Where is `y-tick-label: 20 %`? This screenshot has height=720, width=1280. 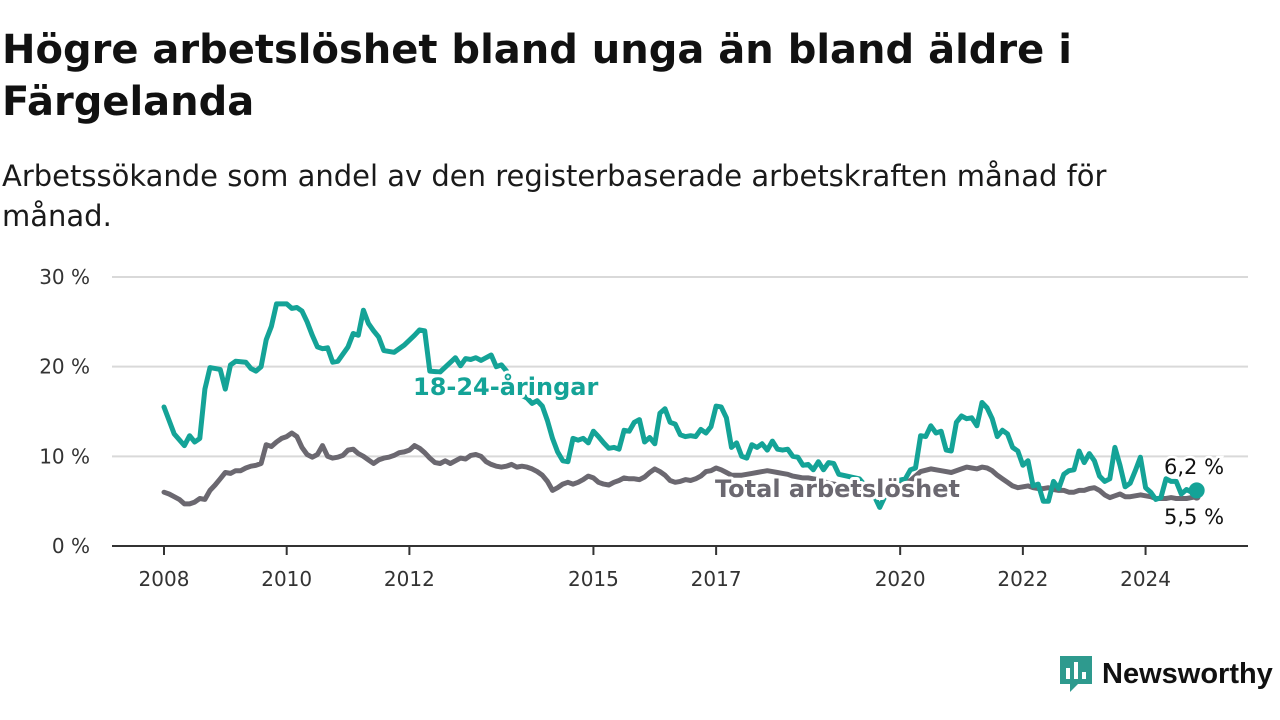
y-tick-label: 20 % is located at coordinates (64, 367).